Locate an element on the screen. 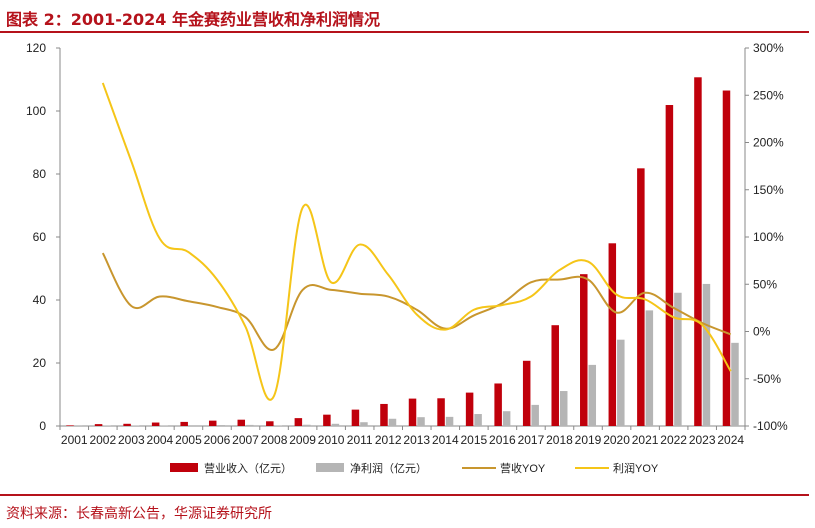  x-axis-tick-label: 2003 is located at coordinates (131, 440).